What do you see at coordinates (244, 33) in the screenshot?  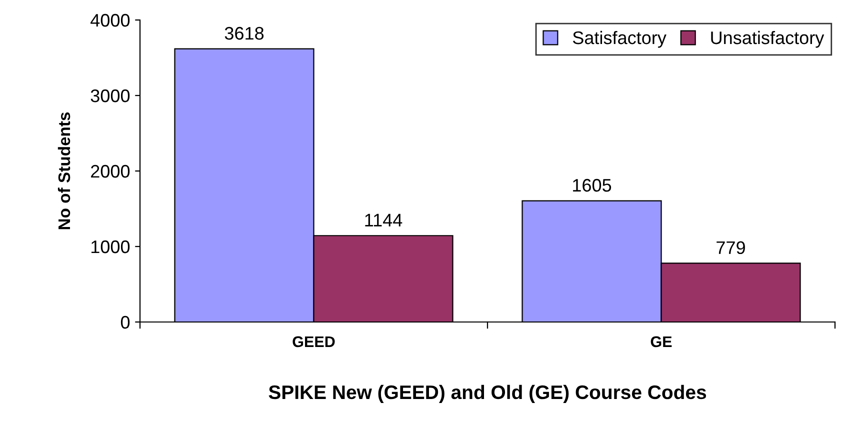 I see `data-label: 3618` at bounding box center [244, 33].